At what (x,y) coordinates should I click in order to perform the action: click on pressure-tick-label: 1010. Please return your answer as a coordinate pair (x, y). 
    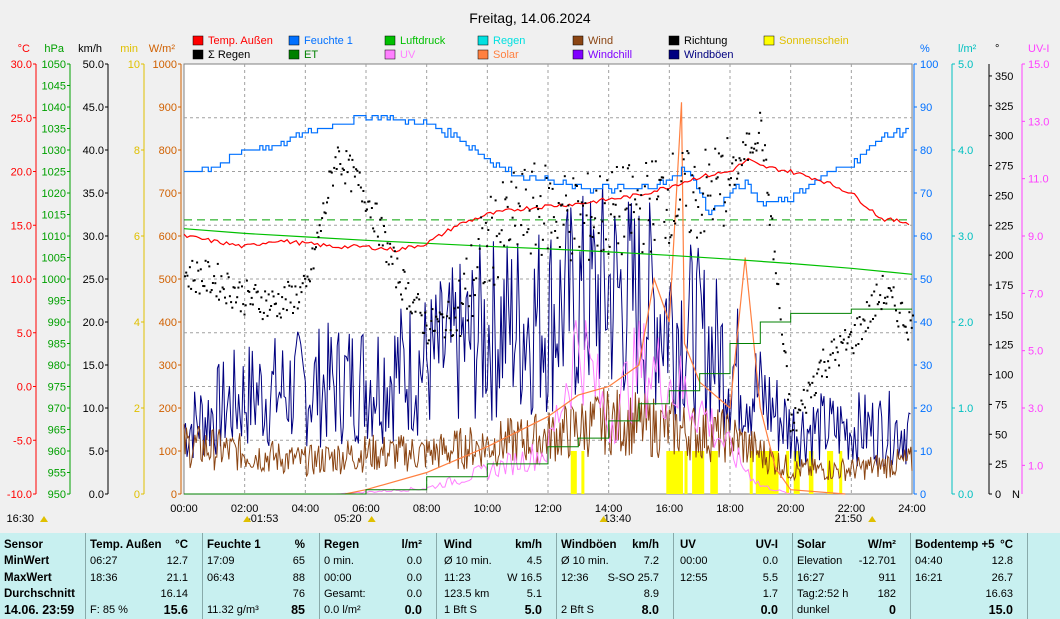
    Looking at the image, I should click on (54, 237).